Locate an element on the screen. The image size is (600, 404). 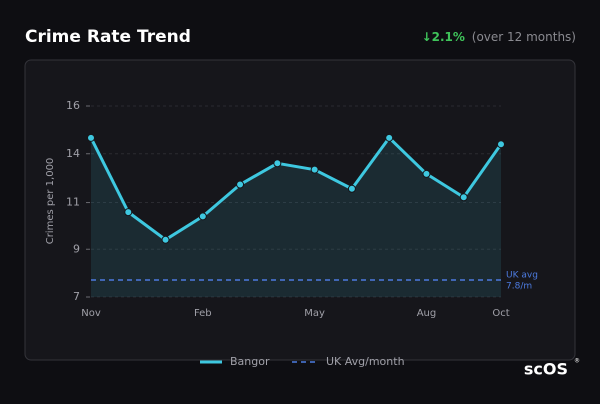
reference-label: 7.8/m is located at coordinates (519, 287).